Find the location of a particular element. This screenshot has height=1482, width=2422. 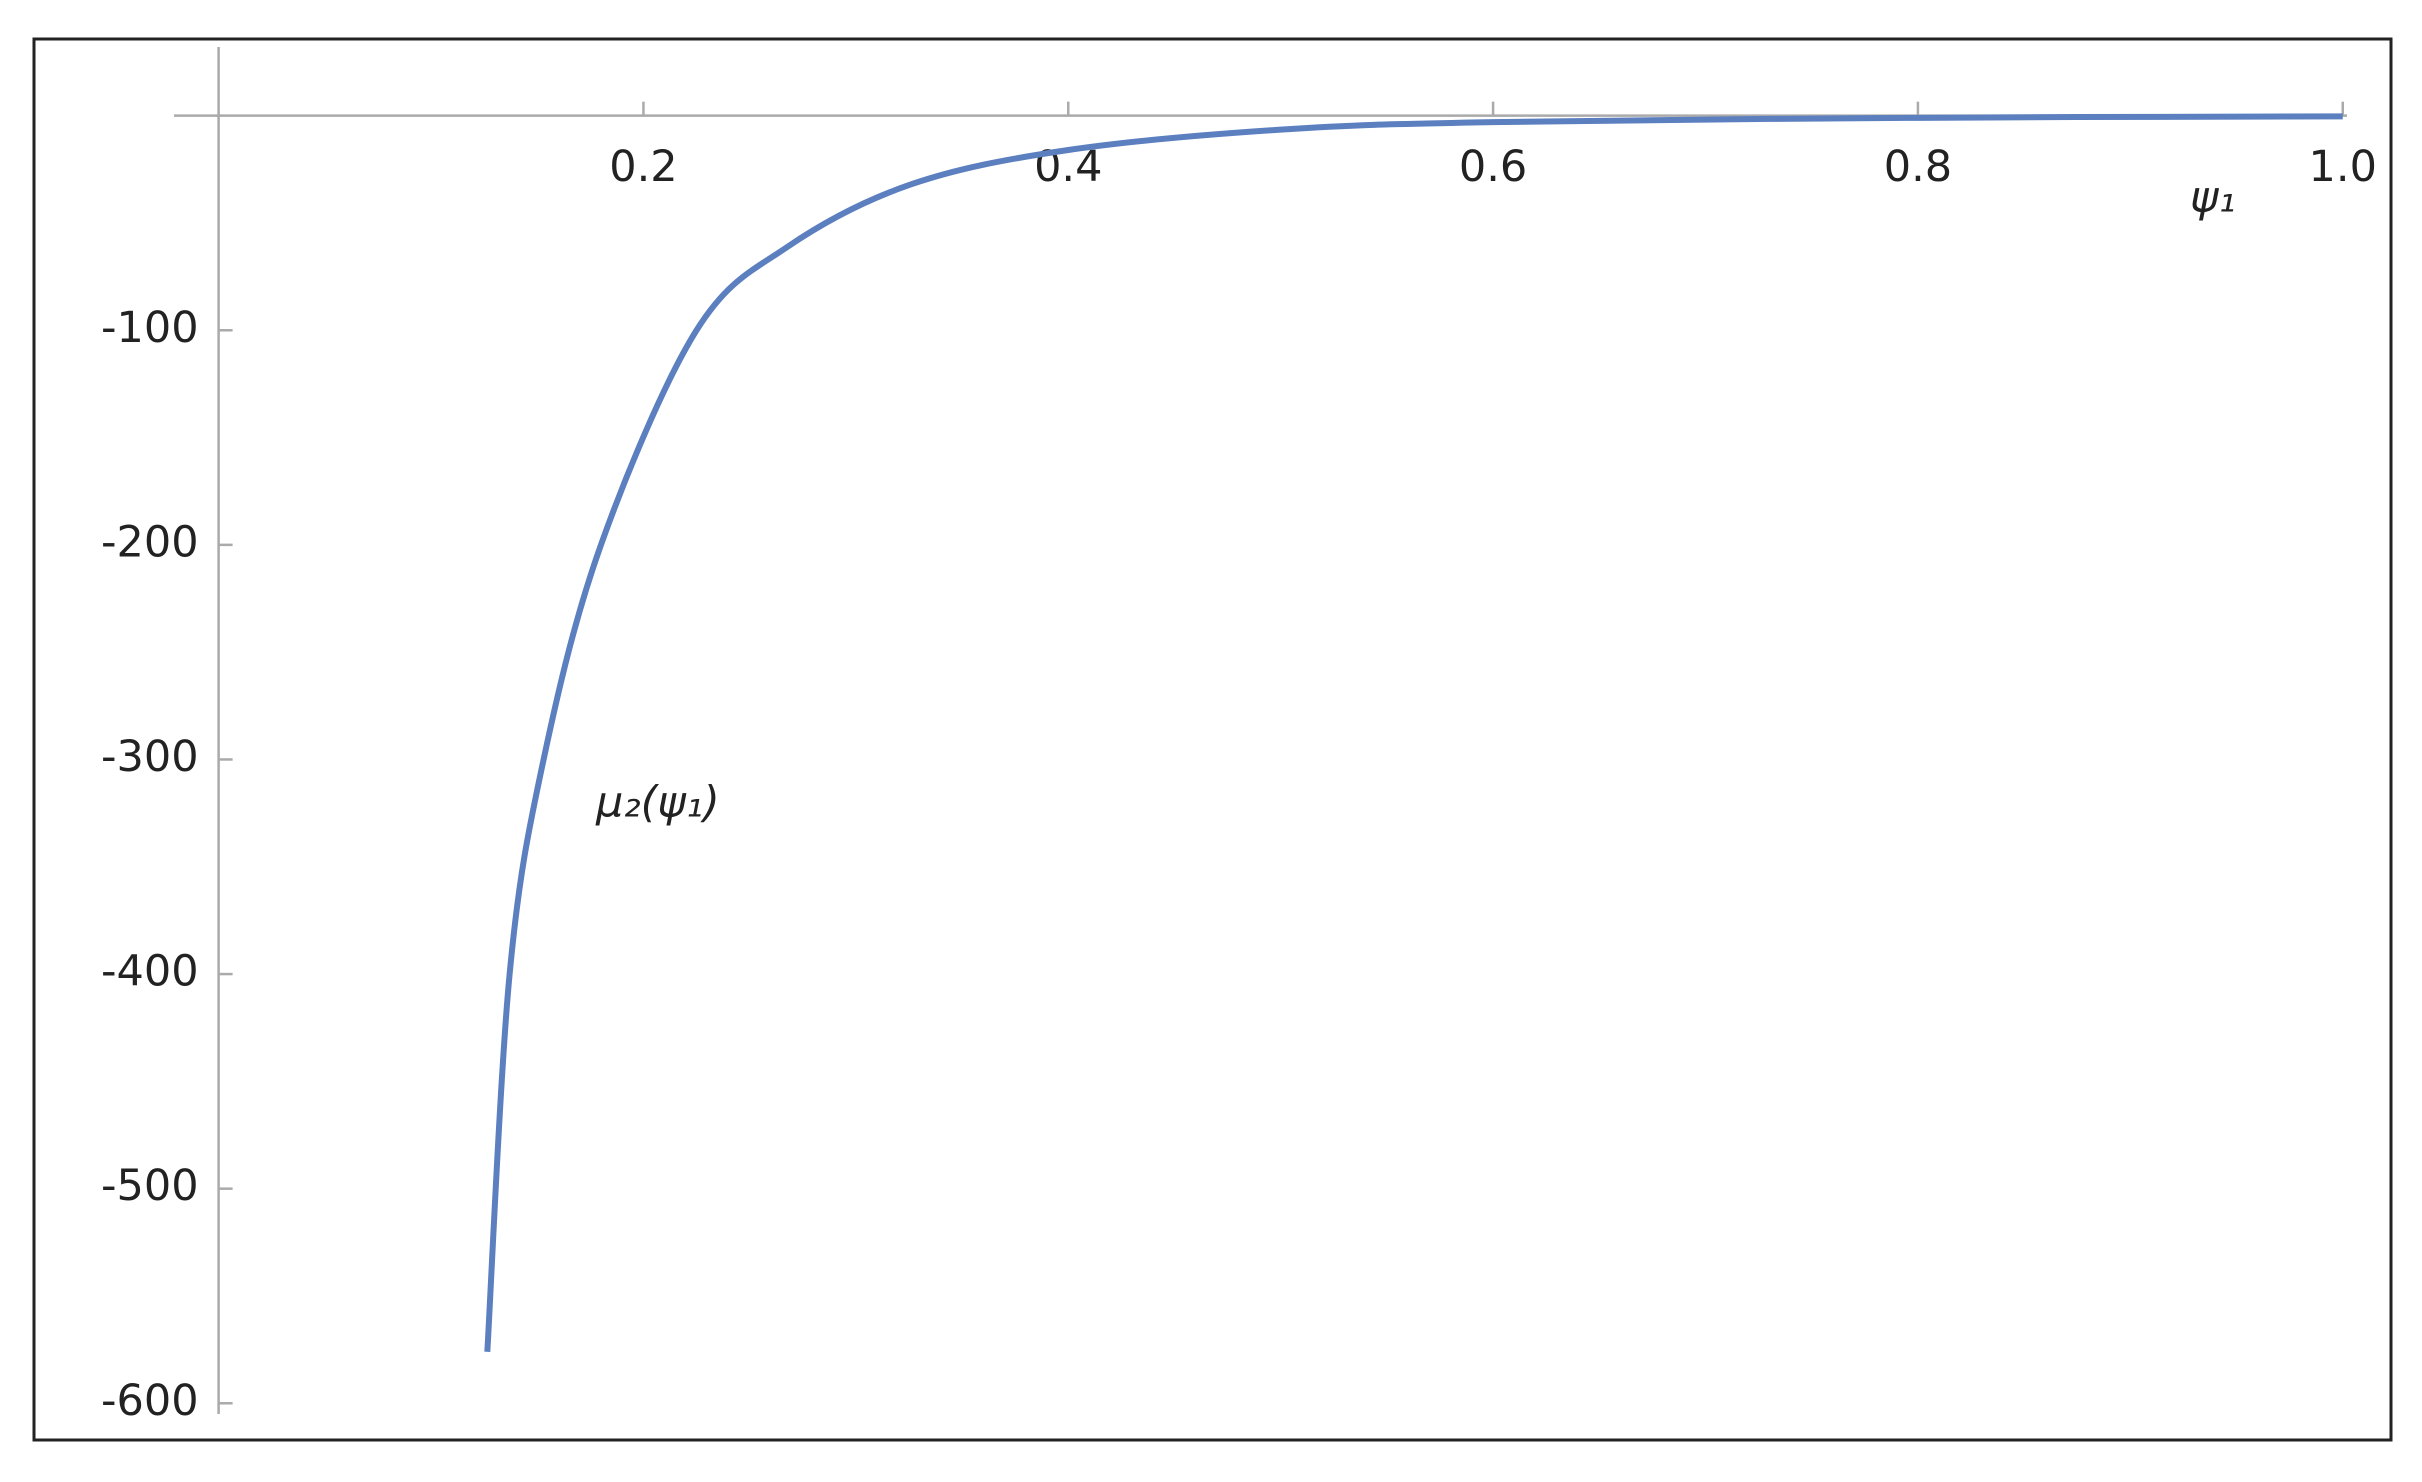

y-tick-label: -600 is located at coordinates (150, 1401).